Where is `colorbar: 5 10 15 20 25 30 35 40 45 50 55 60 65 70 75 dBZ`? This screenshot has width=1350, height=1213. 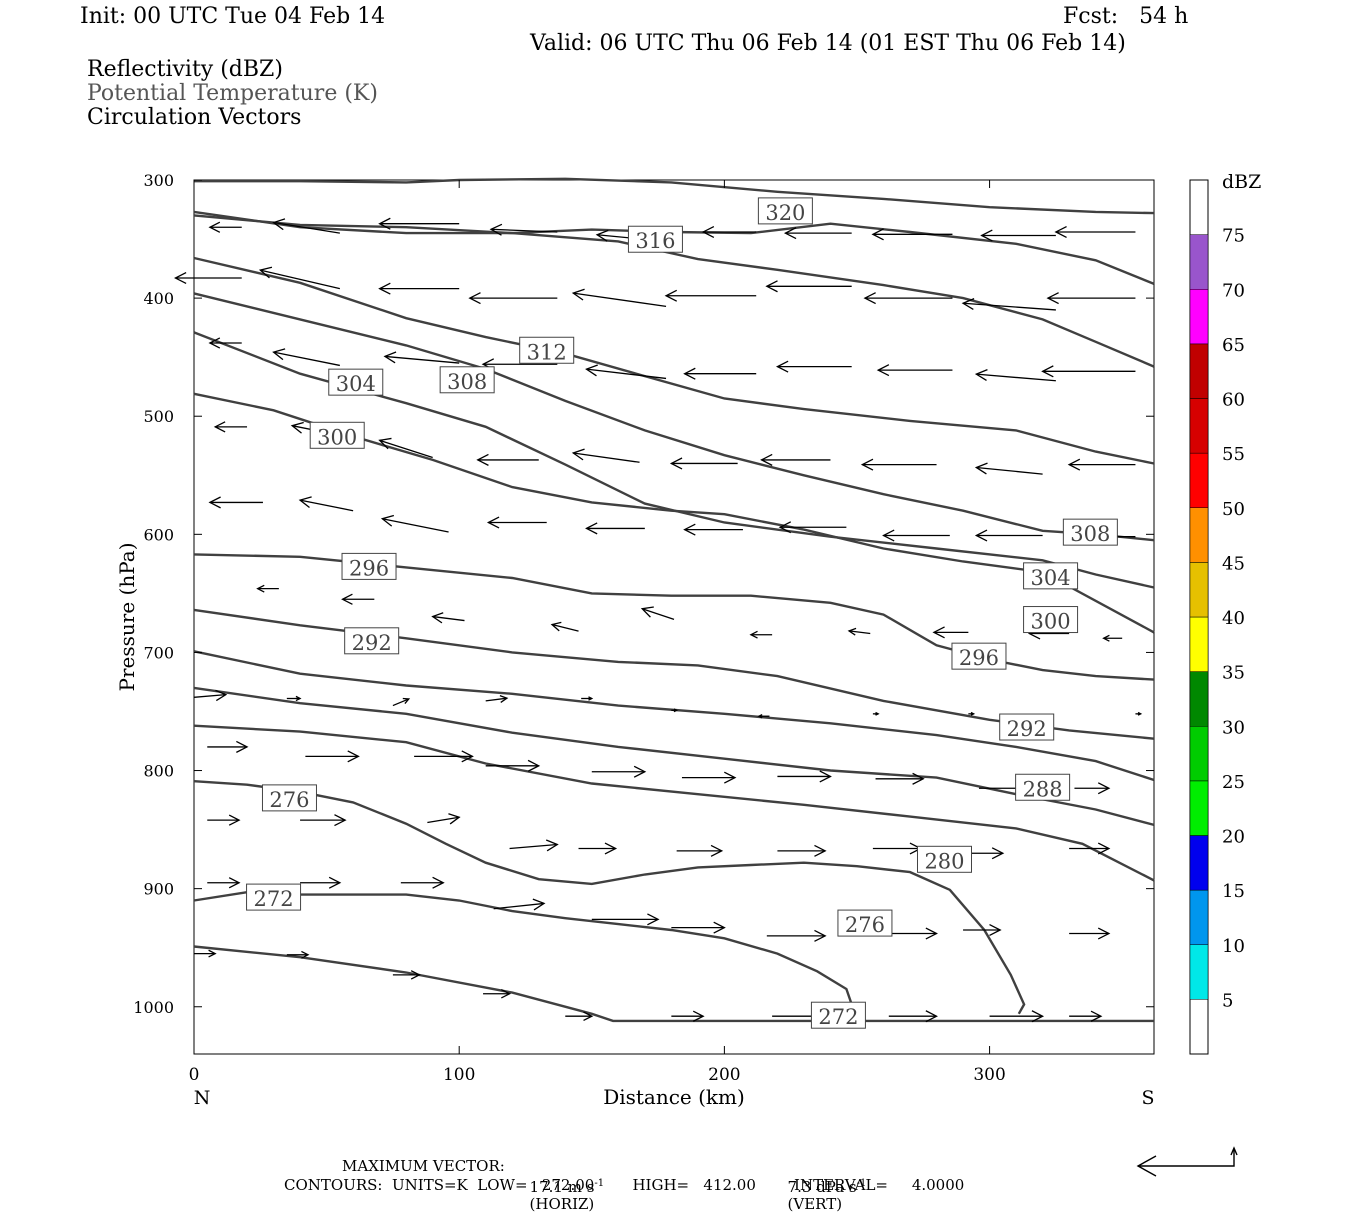 colorbar: 5 10 15 20 25 30 35 40 45 50 55 60 65 70 75 dBZ is located at coordinates (1225, 613).